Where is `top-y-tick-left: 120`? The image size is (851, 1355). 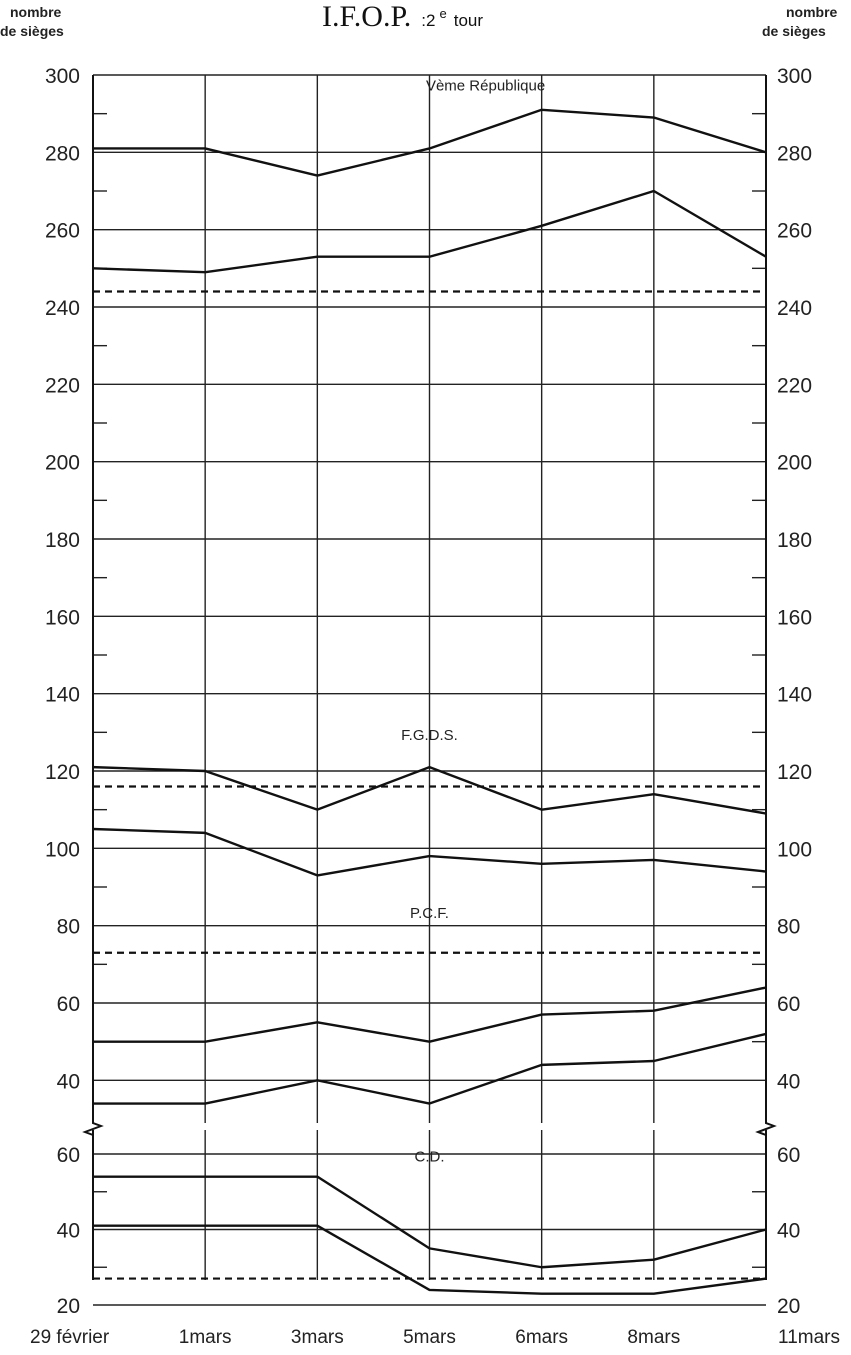 top-y-tick-left: 120 is located at coordinates (62, 772).